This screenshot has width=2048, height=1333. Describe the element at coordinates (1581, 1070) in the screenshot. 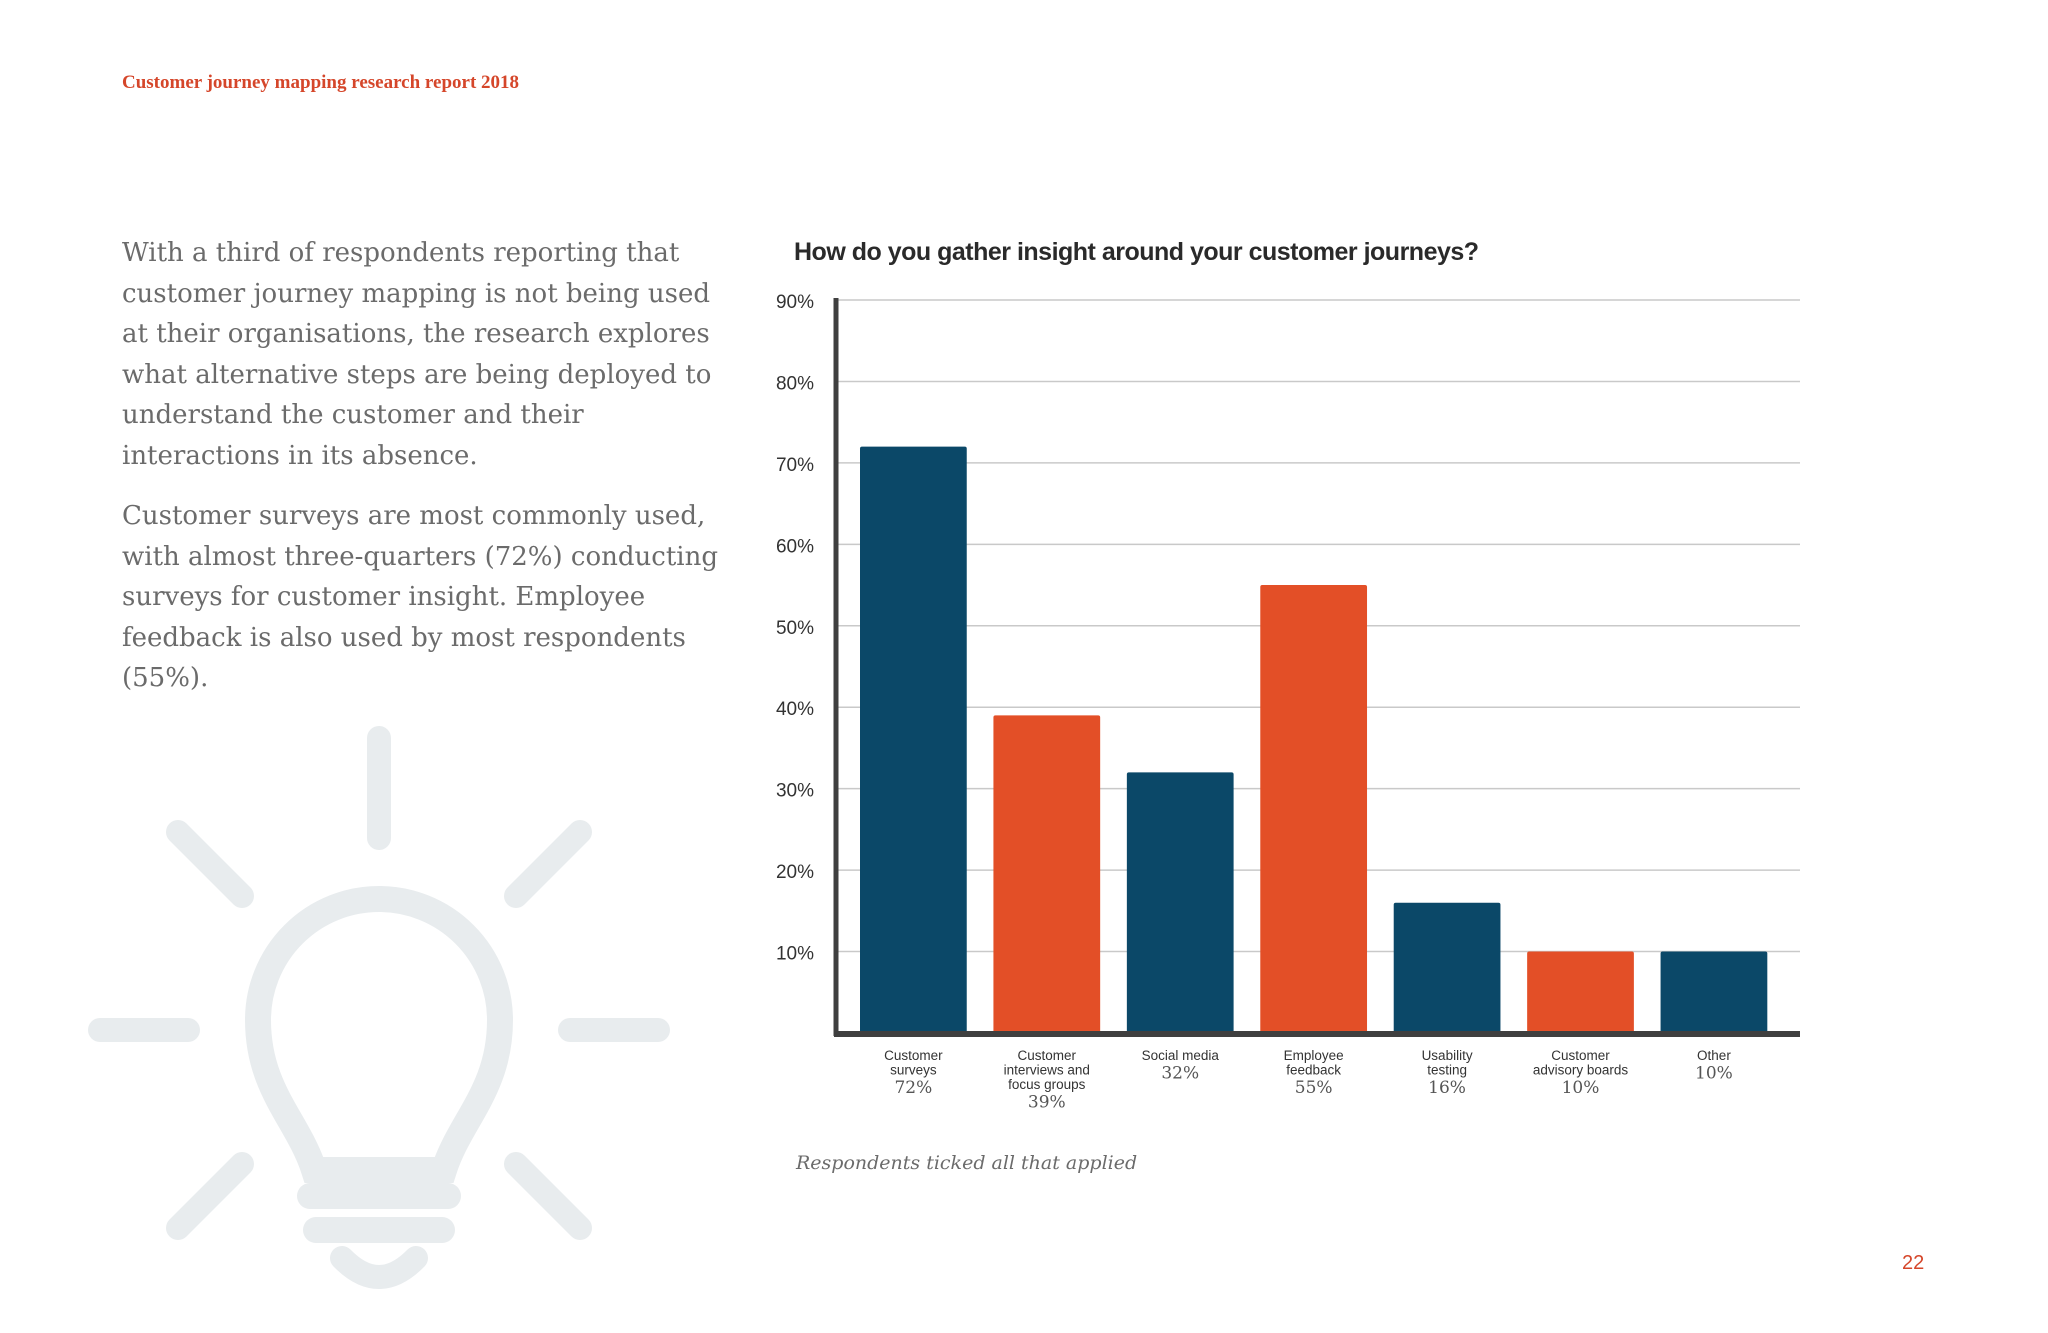

I see `x-tick-label: advisory boards` at that location.